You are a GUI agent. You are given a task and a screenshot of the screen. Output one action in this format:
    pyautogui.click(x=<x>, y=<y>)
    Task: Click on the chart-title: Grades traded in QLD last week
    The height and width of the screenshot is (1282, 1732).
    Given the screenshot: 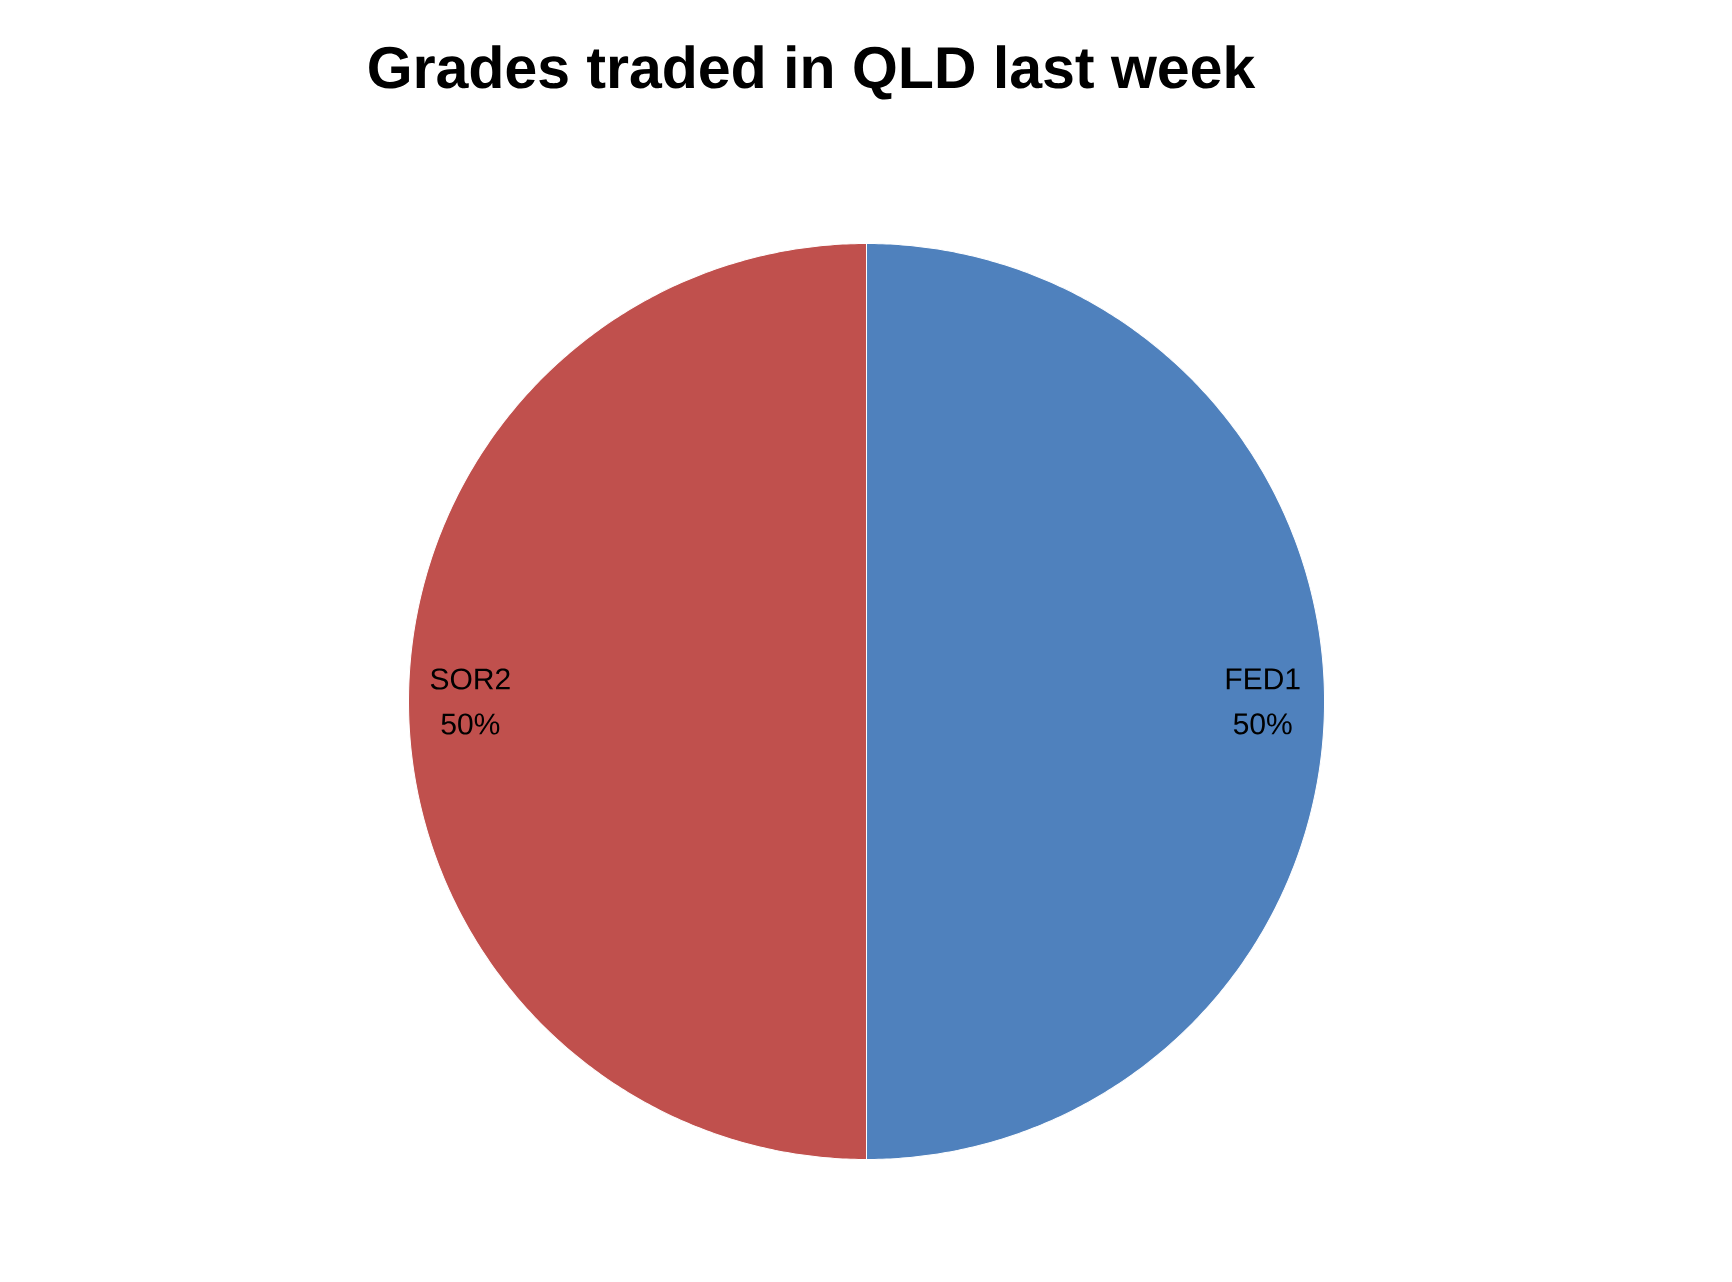 What is the action you would take?
    pyautogui.click(x=812, y=72)
    